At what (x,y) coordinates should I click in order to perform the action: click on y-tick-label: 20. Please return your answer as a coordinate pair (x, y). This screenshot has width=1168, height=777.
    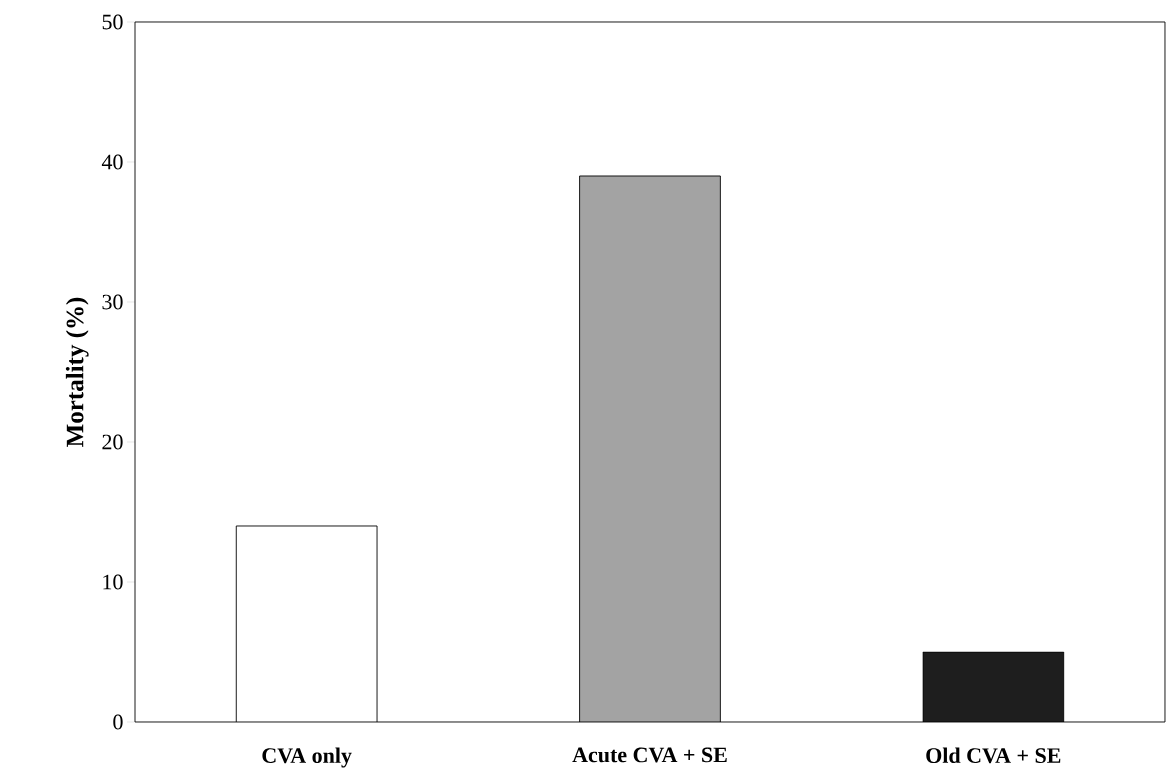
    Looking at the image, I should click on (112, 442).